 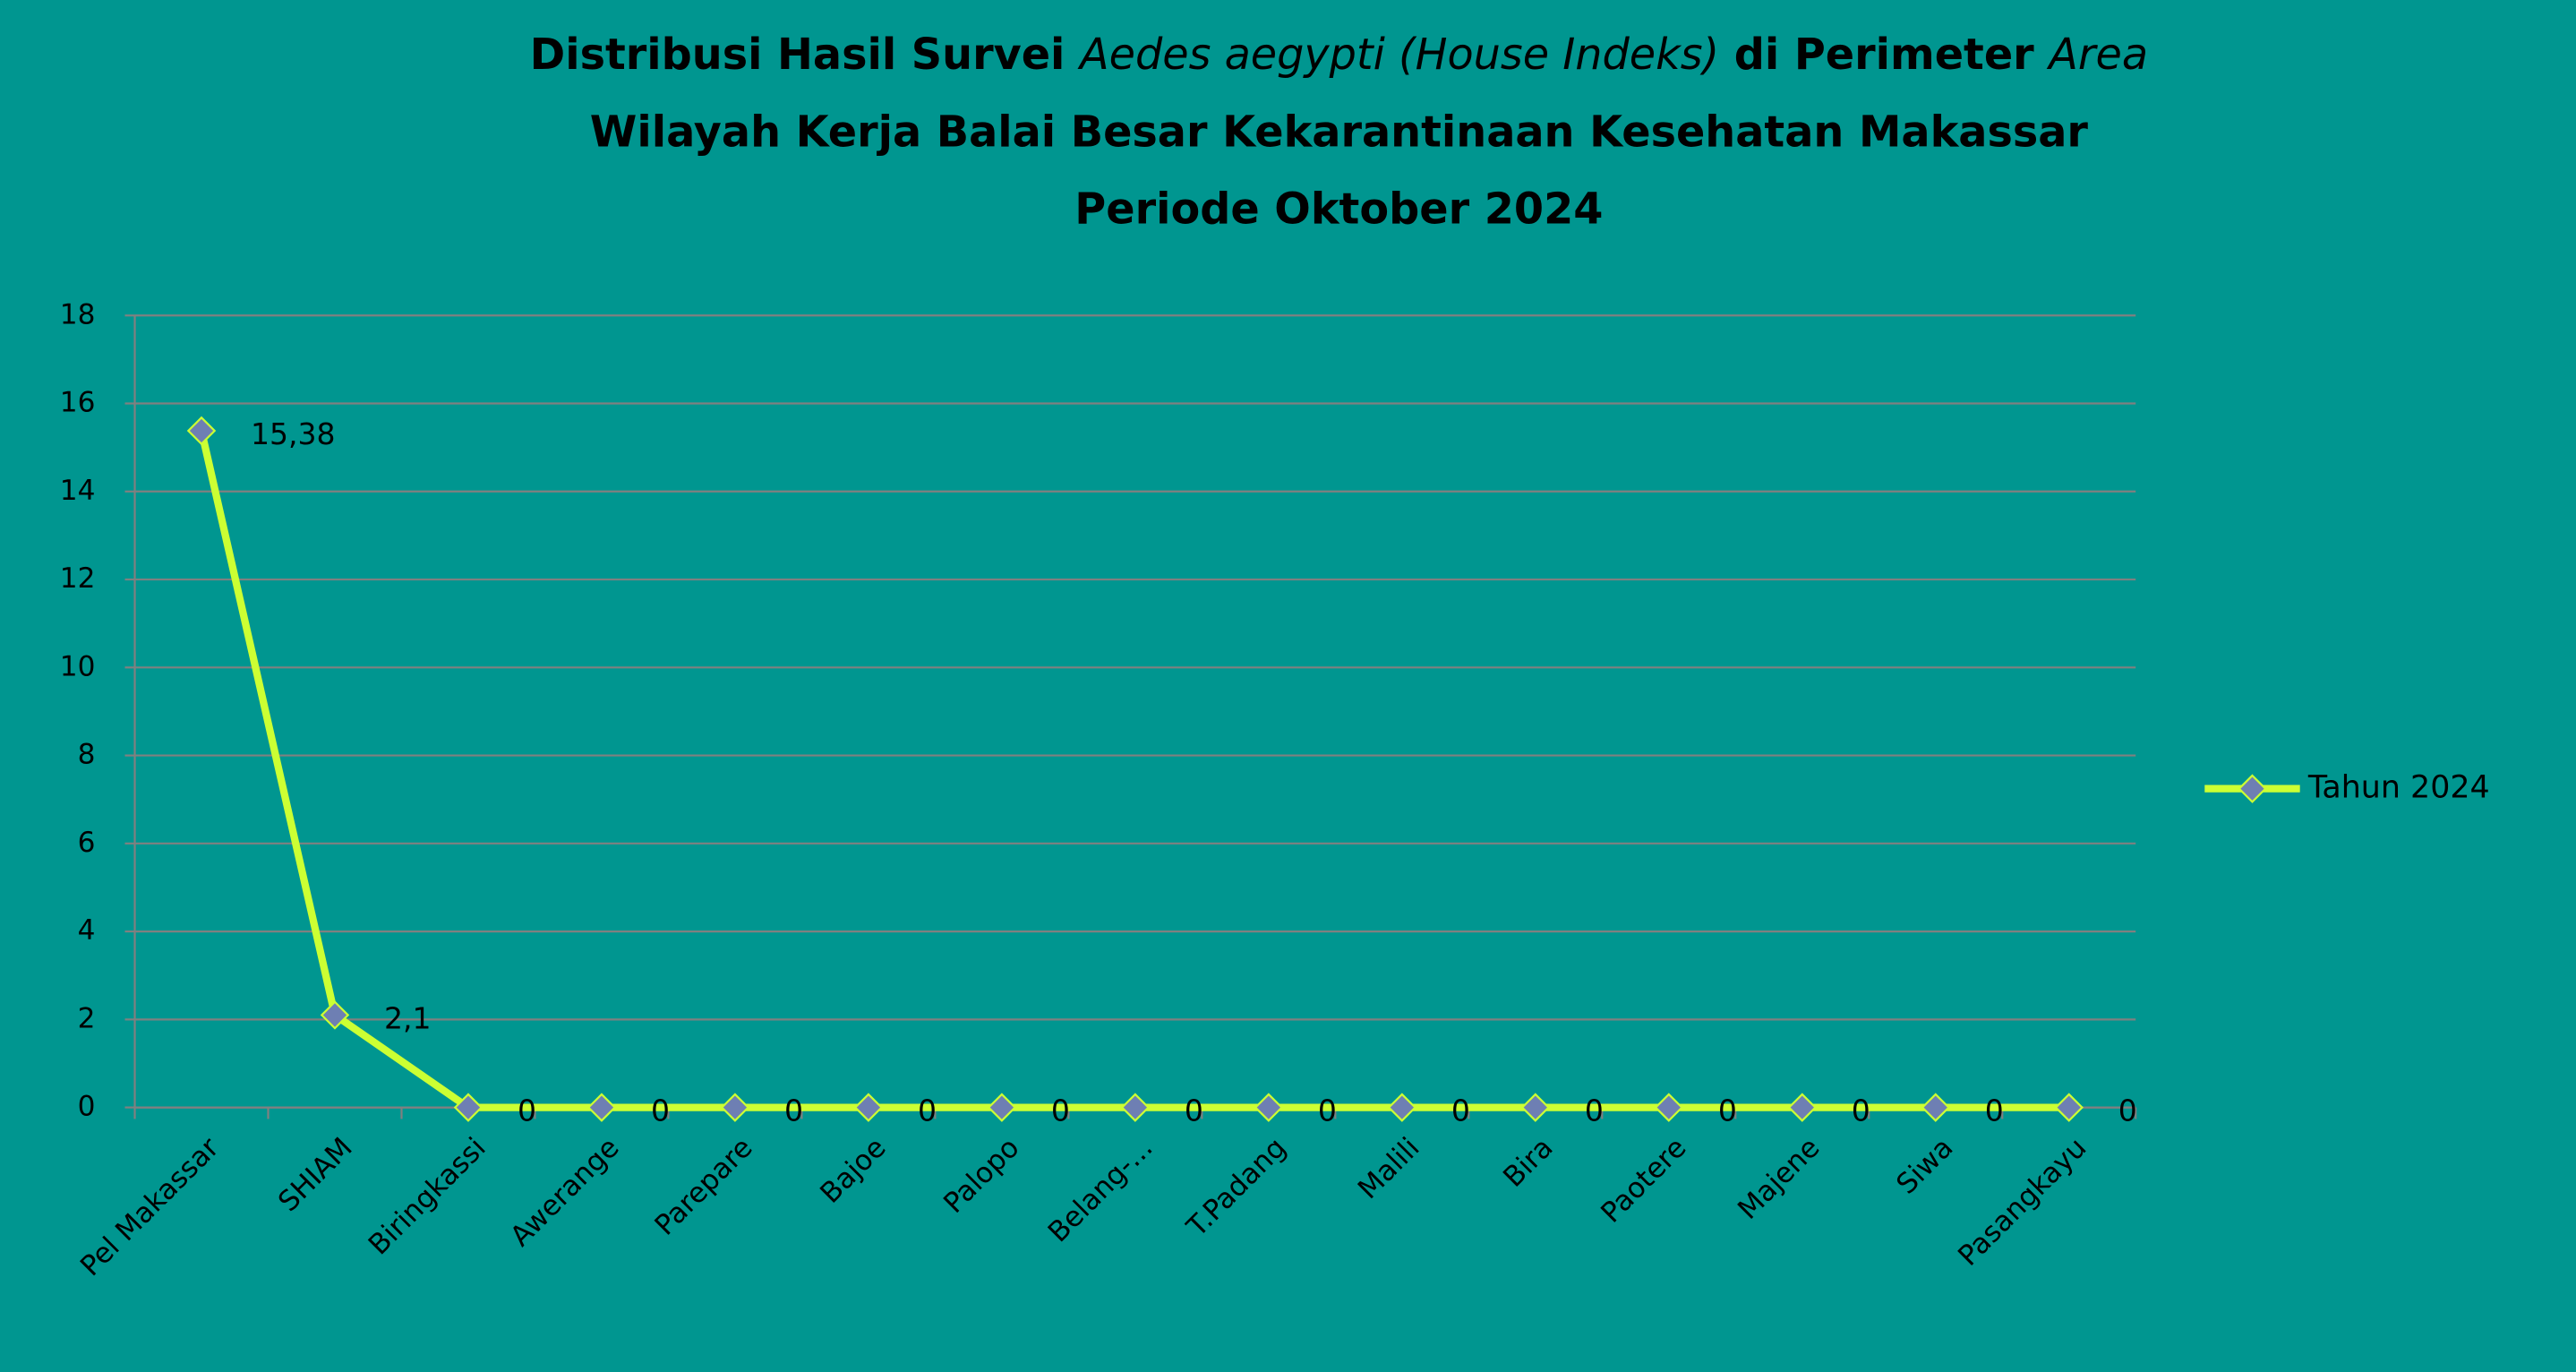 I want to click on y-tick-label: 12, so click(x=78, y=578).